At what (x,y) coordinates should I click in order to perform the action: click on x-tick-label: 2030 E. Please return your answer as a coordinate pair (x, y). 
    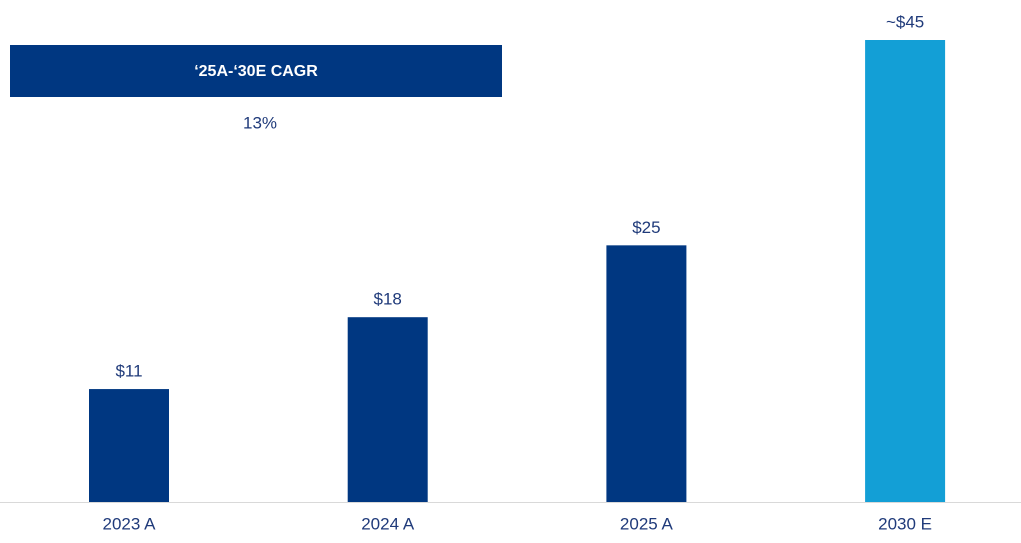
    Looking at the image, I should click on (905, 523).